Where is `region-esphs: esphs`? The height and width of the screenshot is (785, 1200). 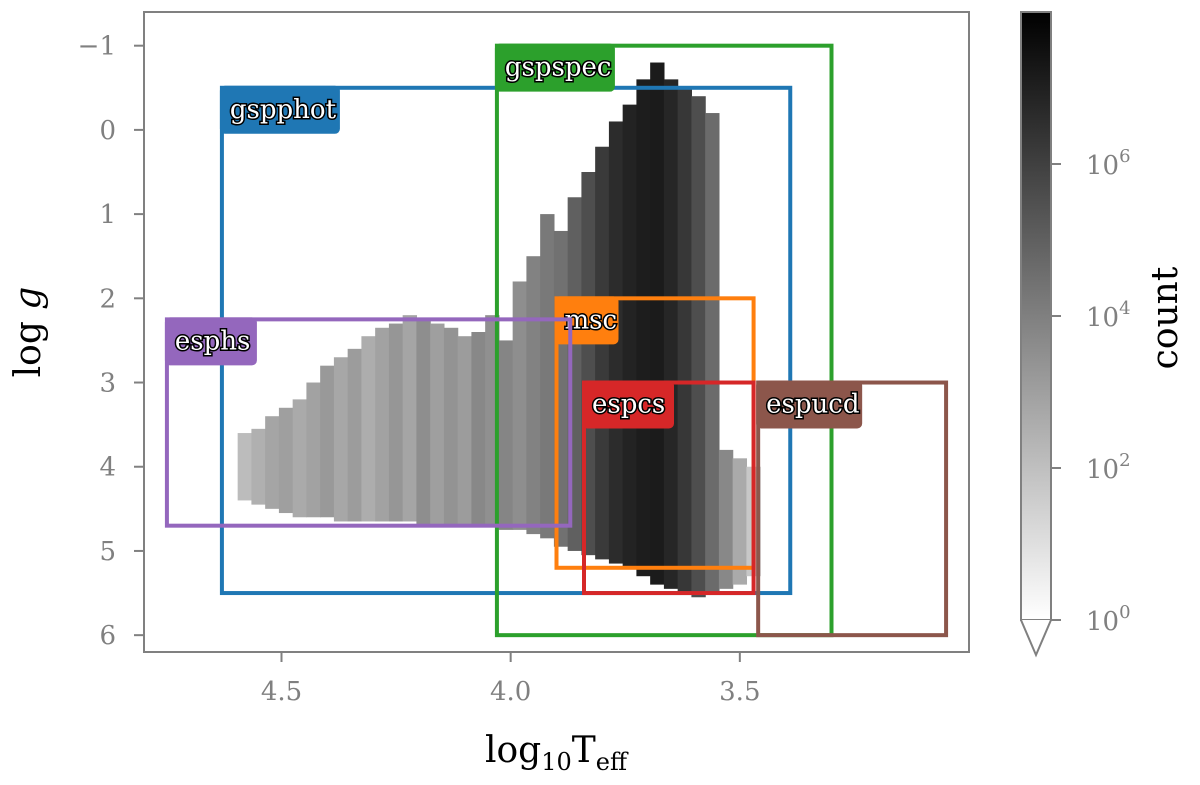
region-esphs: esphs is located at coordinates (368, 422).